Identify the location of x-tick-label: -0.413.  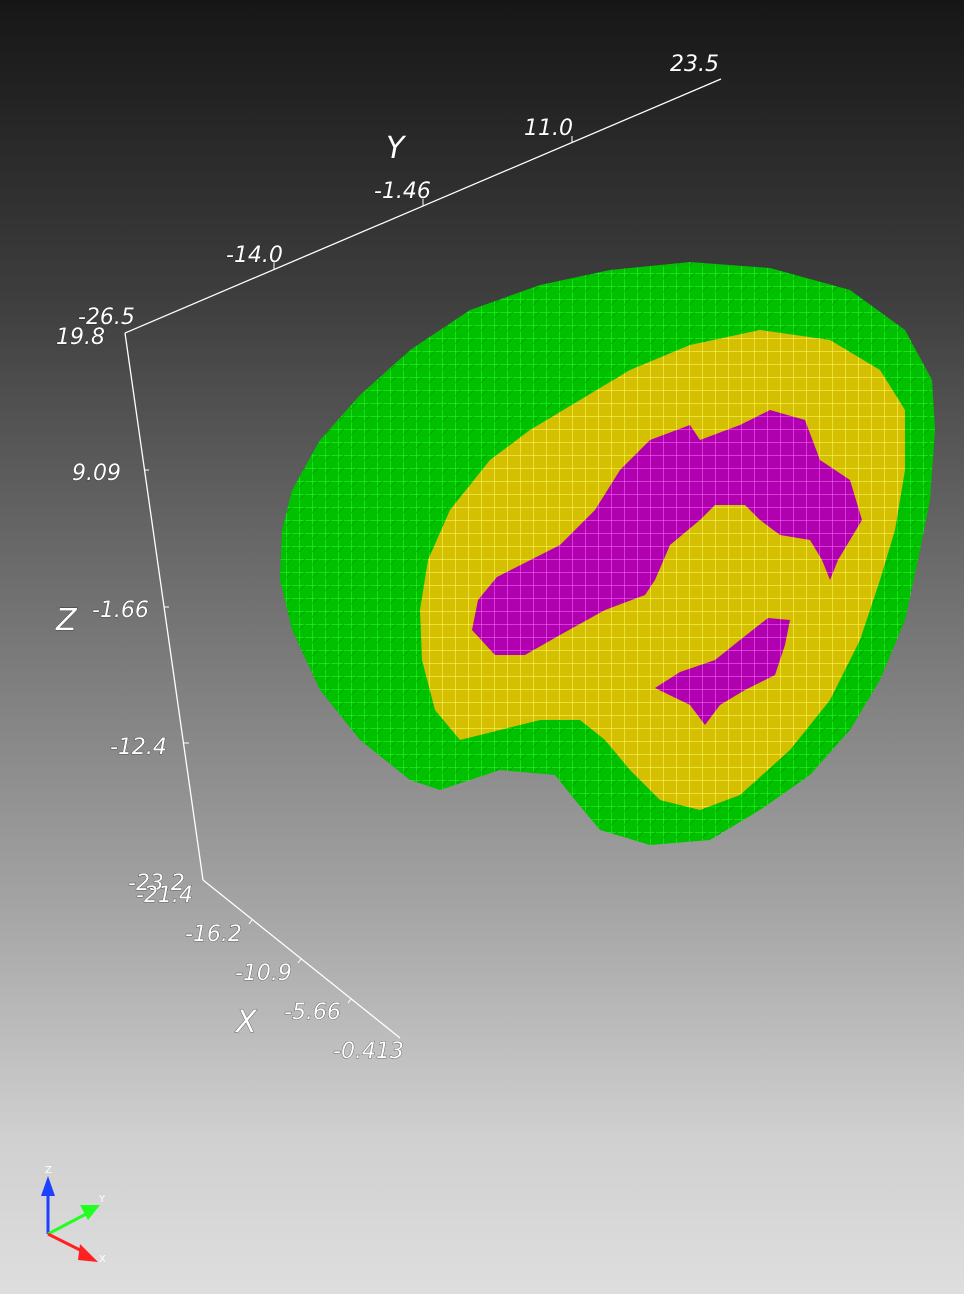
(368, 1051).